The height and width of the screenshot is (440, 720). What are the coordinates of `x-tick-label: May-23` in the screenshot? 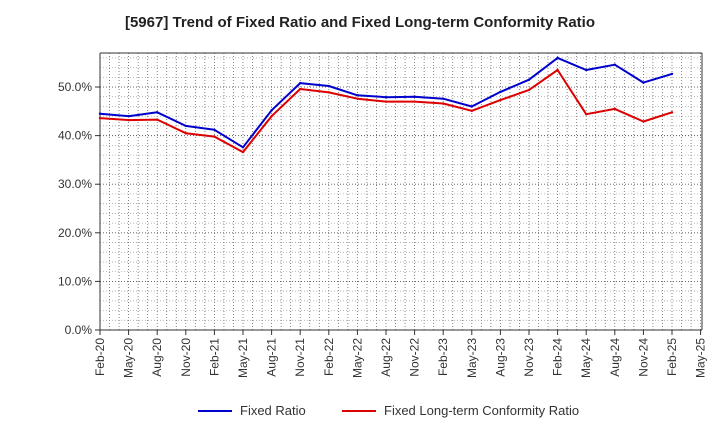 It's located at (472, 358).